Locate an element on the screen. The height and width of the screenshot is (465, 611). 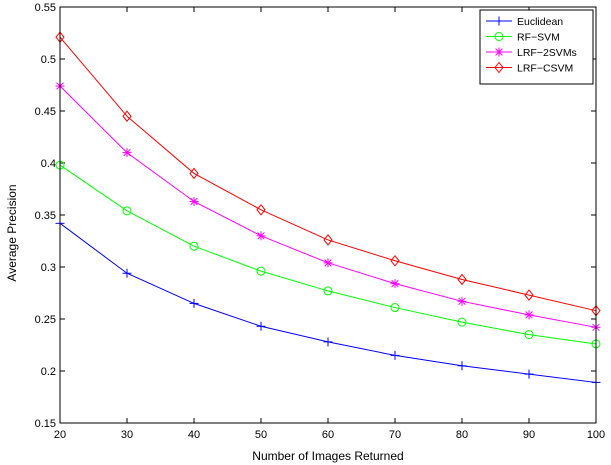
y-tick-label: 0.55 is located at coordinates (45, 8).